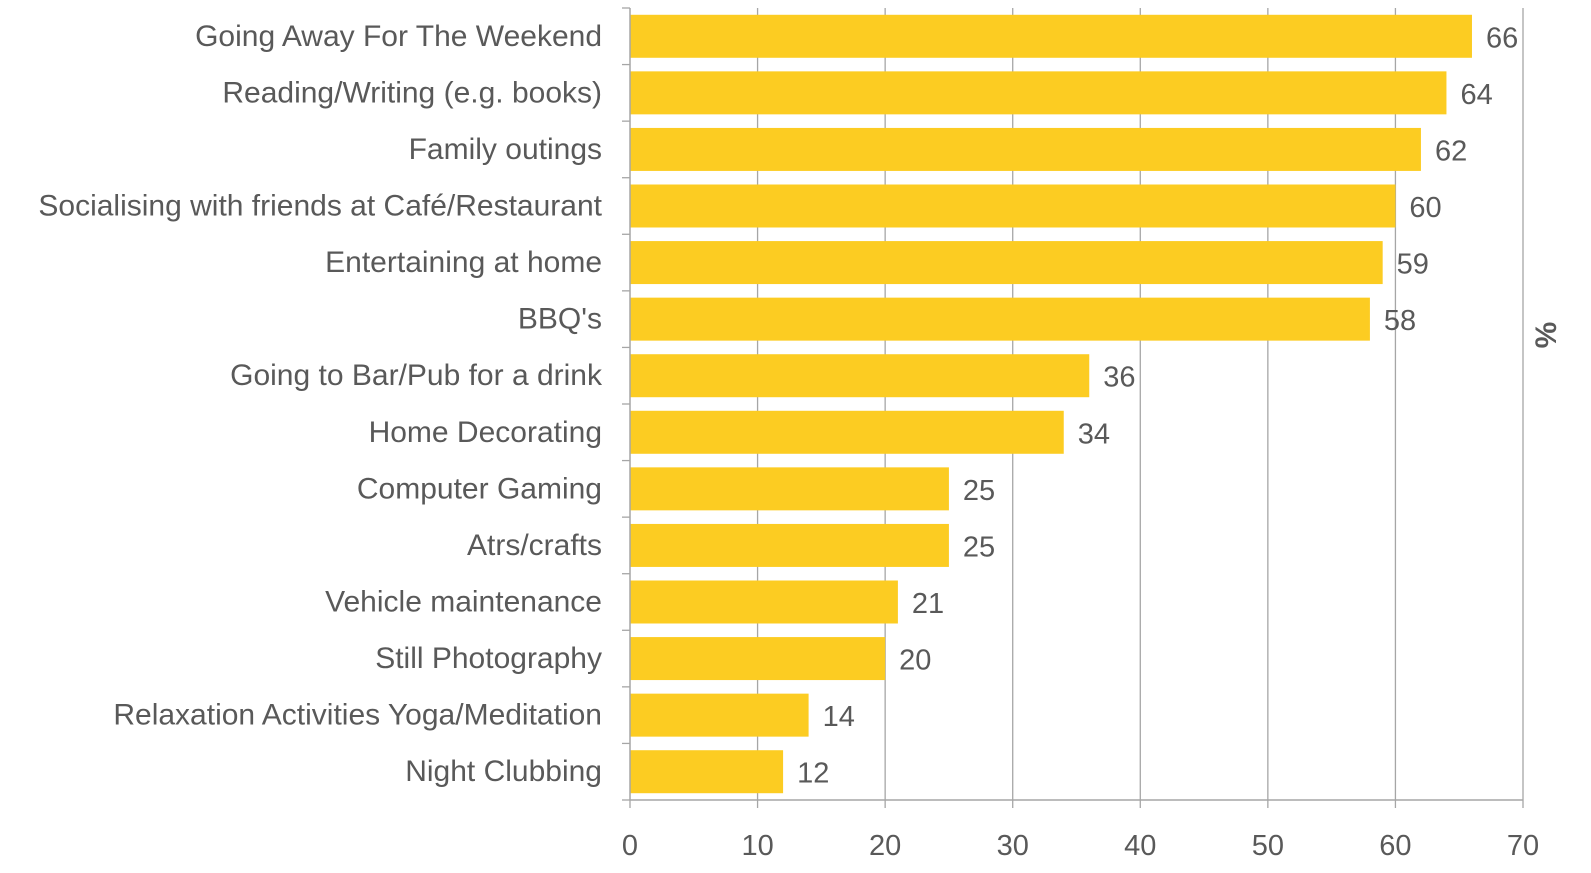 The image size is (1591, 873). I want to click on x-tick-label: 30, so click(1013, 846).